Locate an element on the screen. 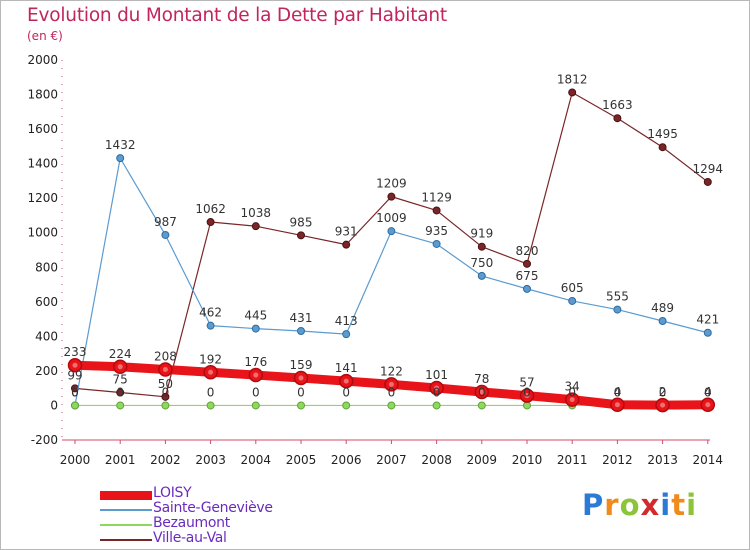 The width and height of the screenshot is (750, 550). data-label: 1432 is located at coordinates (120, 145).